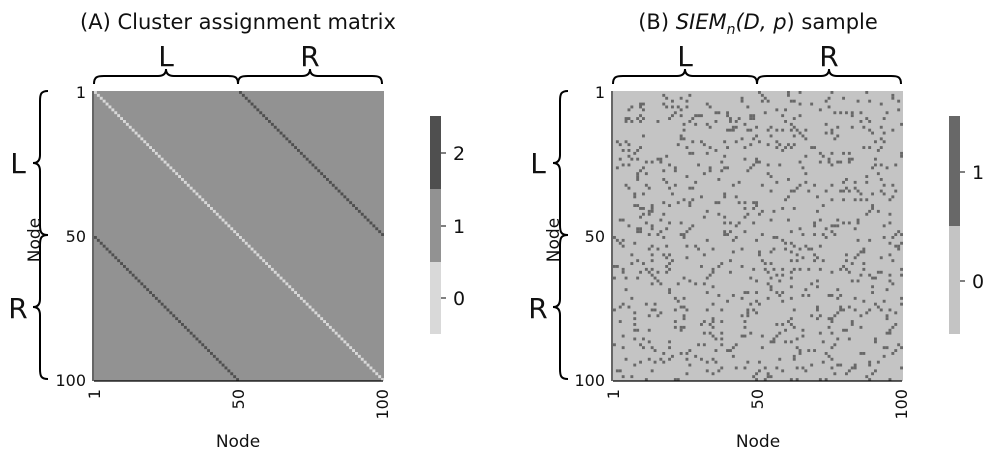 The height and width of the screenshot is (458, 993). Describe the element at coordinates (685, 76) in the screenshot. I see `panel-b-top-brace-l` at that location.